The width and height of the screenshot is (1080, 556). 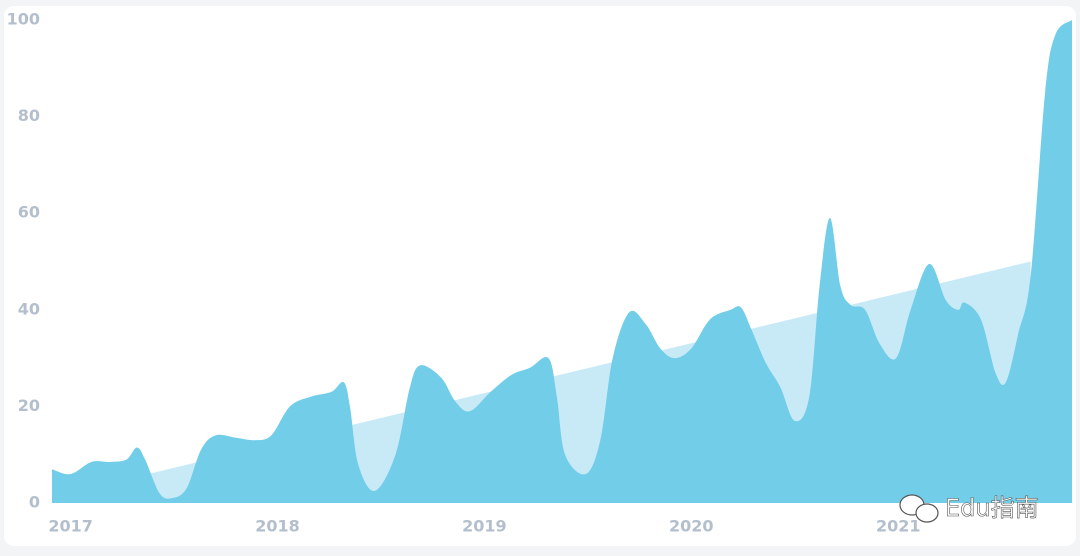 I want to click on x-tick-label: 2018, so click(x=277, y=526).